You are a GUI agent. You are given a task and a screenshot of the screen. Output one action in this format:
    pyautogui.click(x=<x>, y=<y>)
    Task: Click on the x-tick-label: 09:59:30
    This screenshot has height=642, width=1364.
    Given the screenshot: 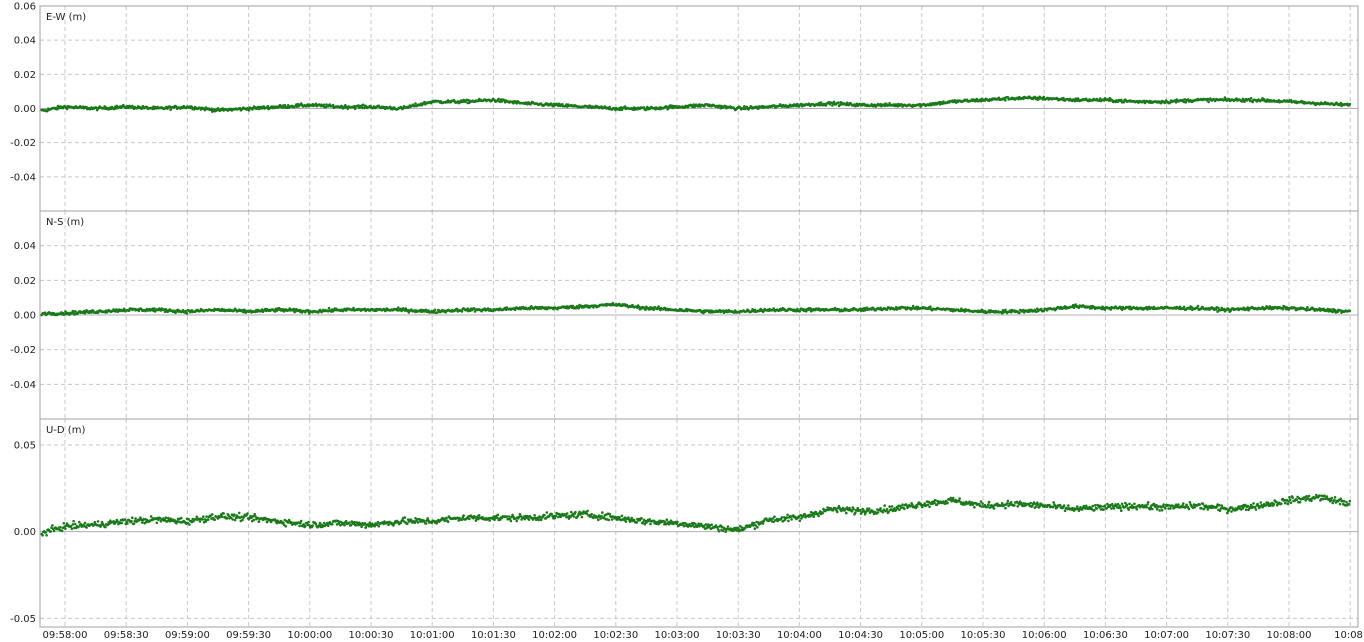 What is the action you would take?
    pyautogui.click(x=248, y=635)
    